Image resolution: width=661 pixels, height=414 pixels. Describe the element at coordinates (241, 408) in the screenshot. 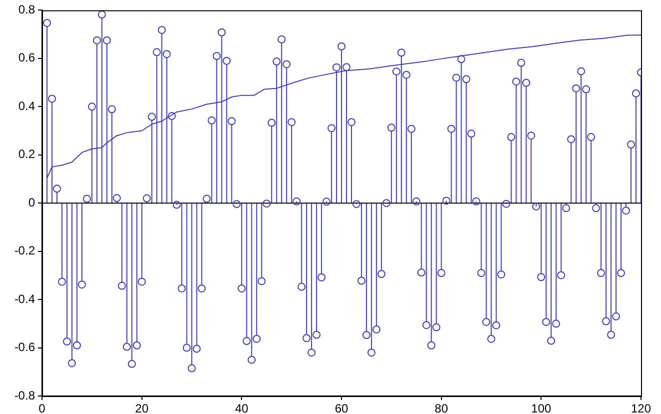

I see `x-tick-label: 40` at that location.